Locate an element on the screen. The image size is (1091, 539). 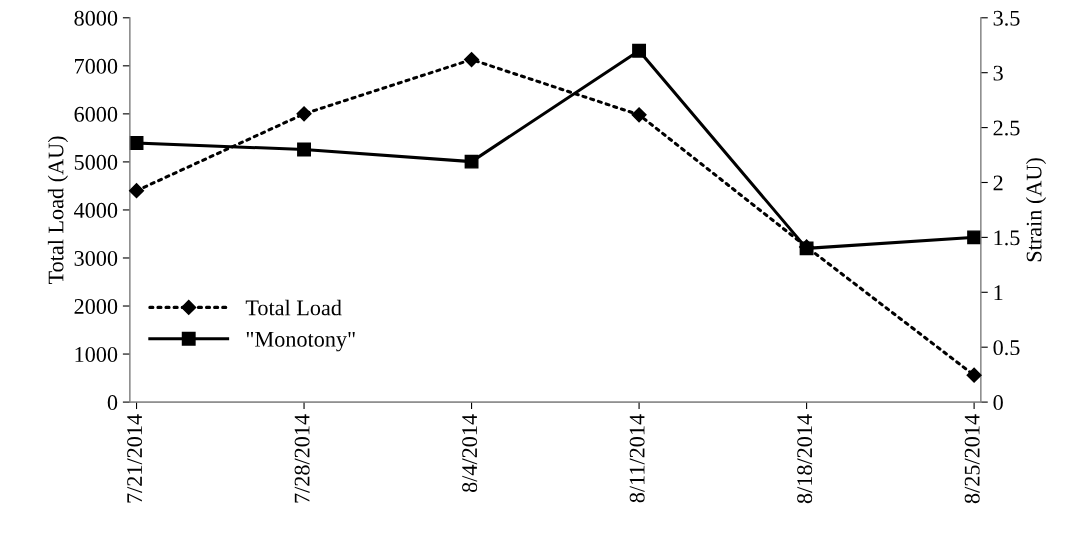
y-tick-label: 1000 is located at coordinates (96, 354).